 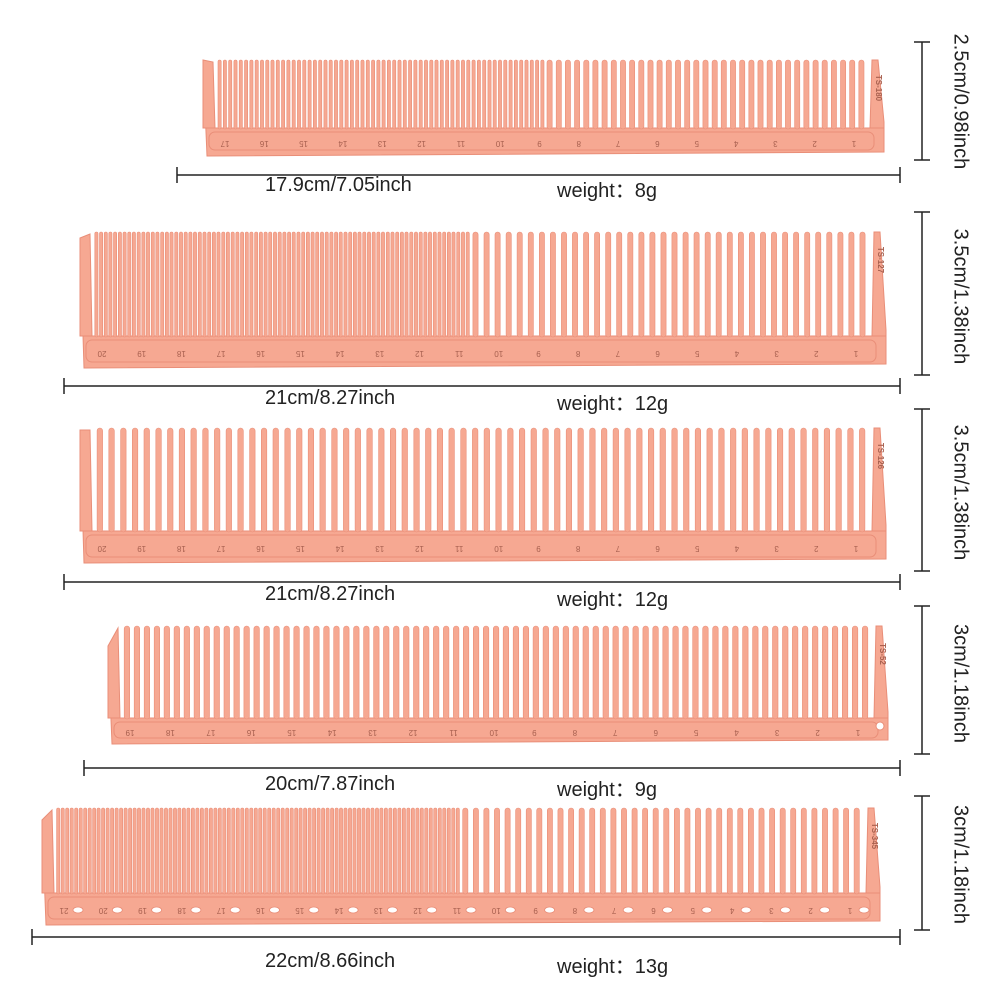 I want to click on length-label: 20cm/7.87inch, so click(x=330, y=784).